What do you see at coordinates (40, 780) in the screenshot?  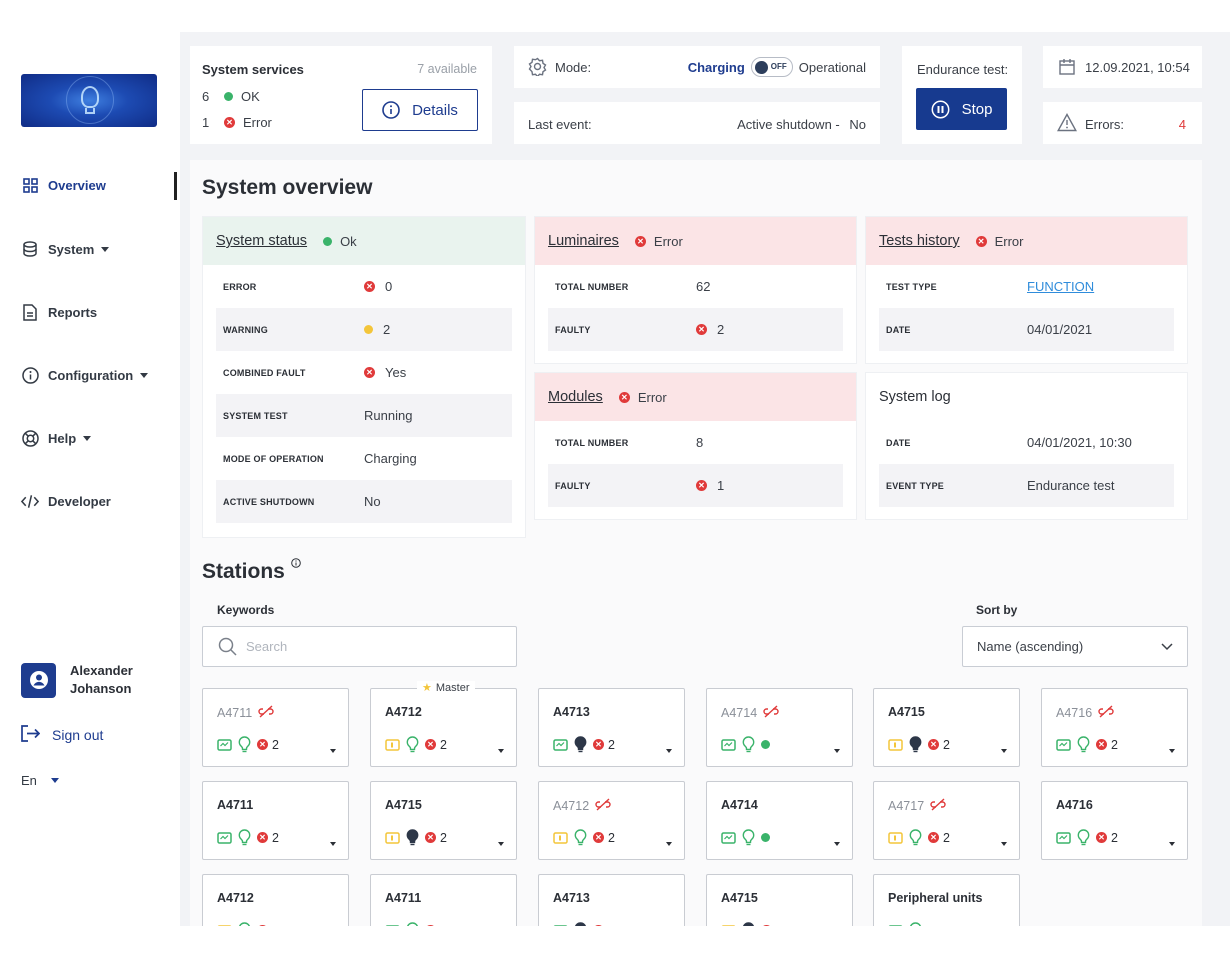 I see `language-select: En` at bounding box center [40, 780].